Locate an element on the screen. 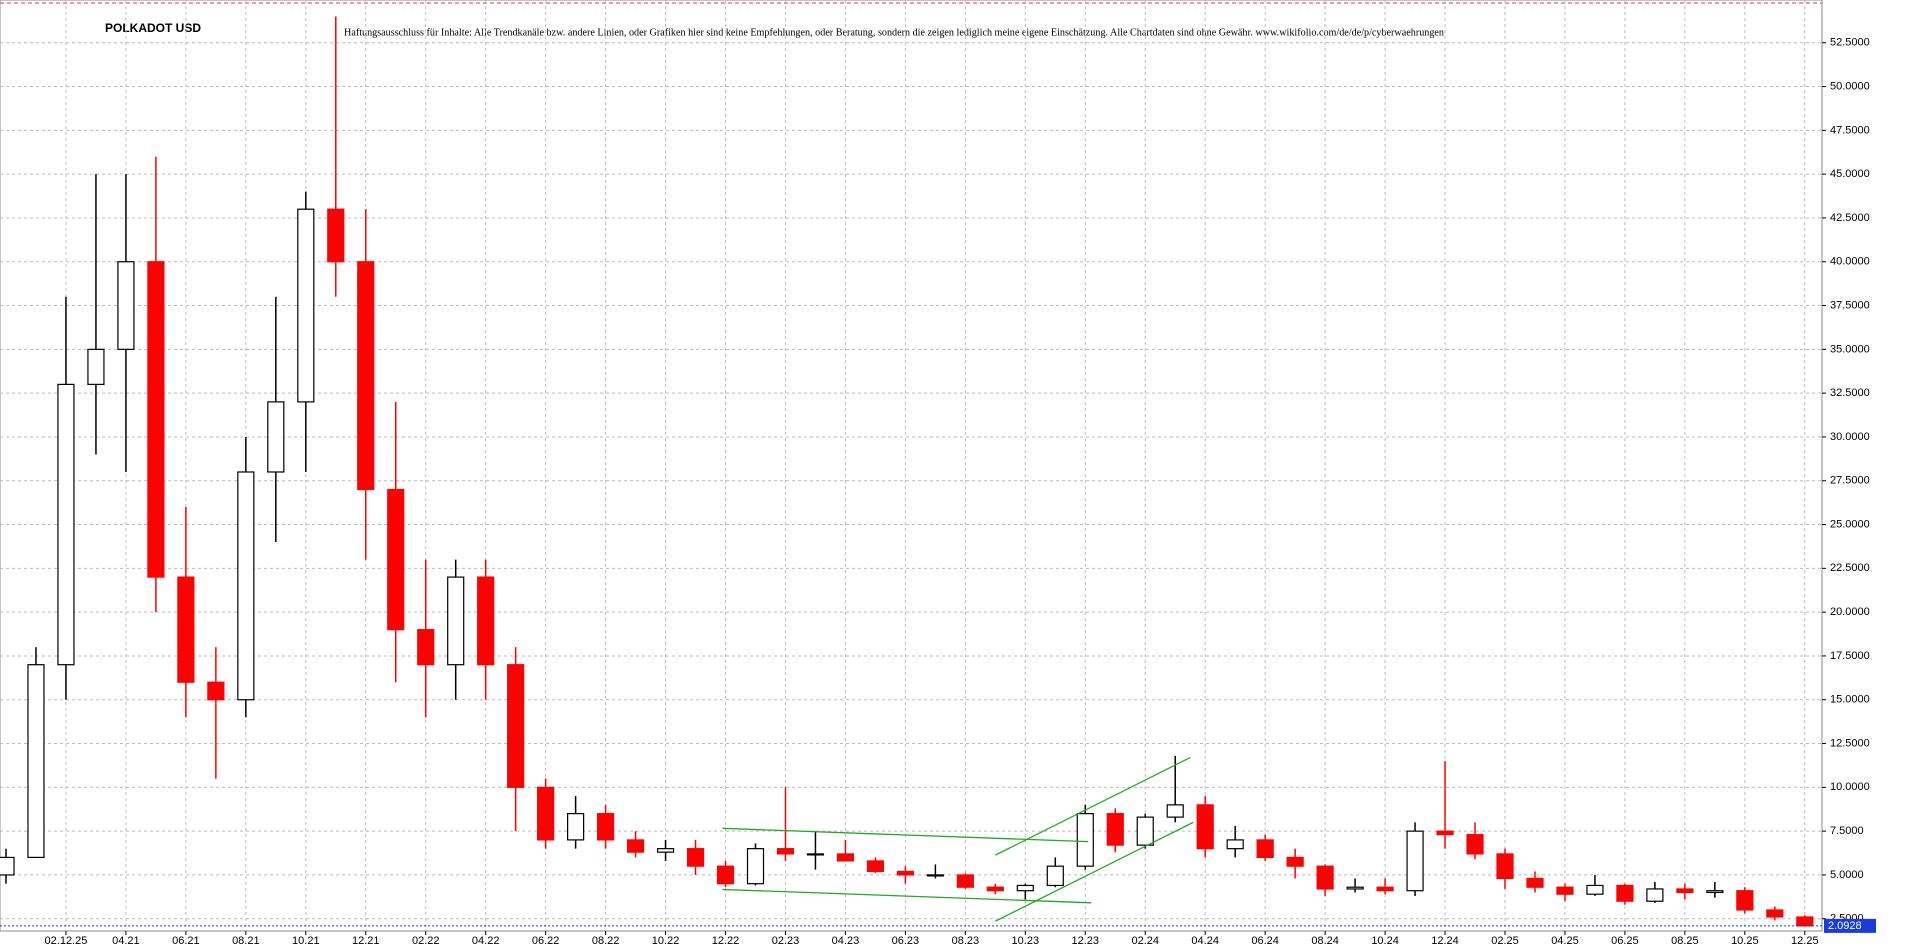 Image resolution: width=1916 pixels, height=948 pixels. x-tick-label: 12.25 is located at coordinates (1805, 941).